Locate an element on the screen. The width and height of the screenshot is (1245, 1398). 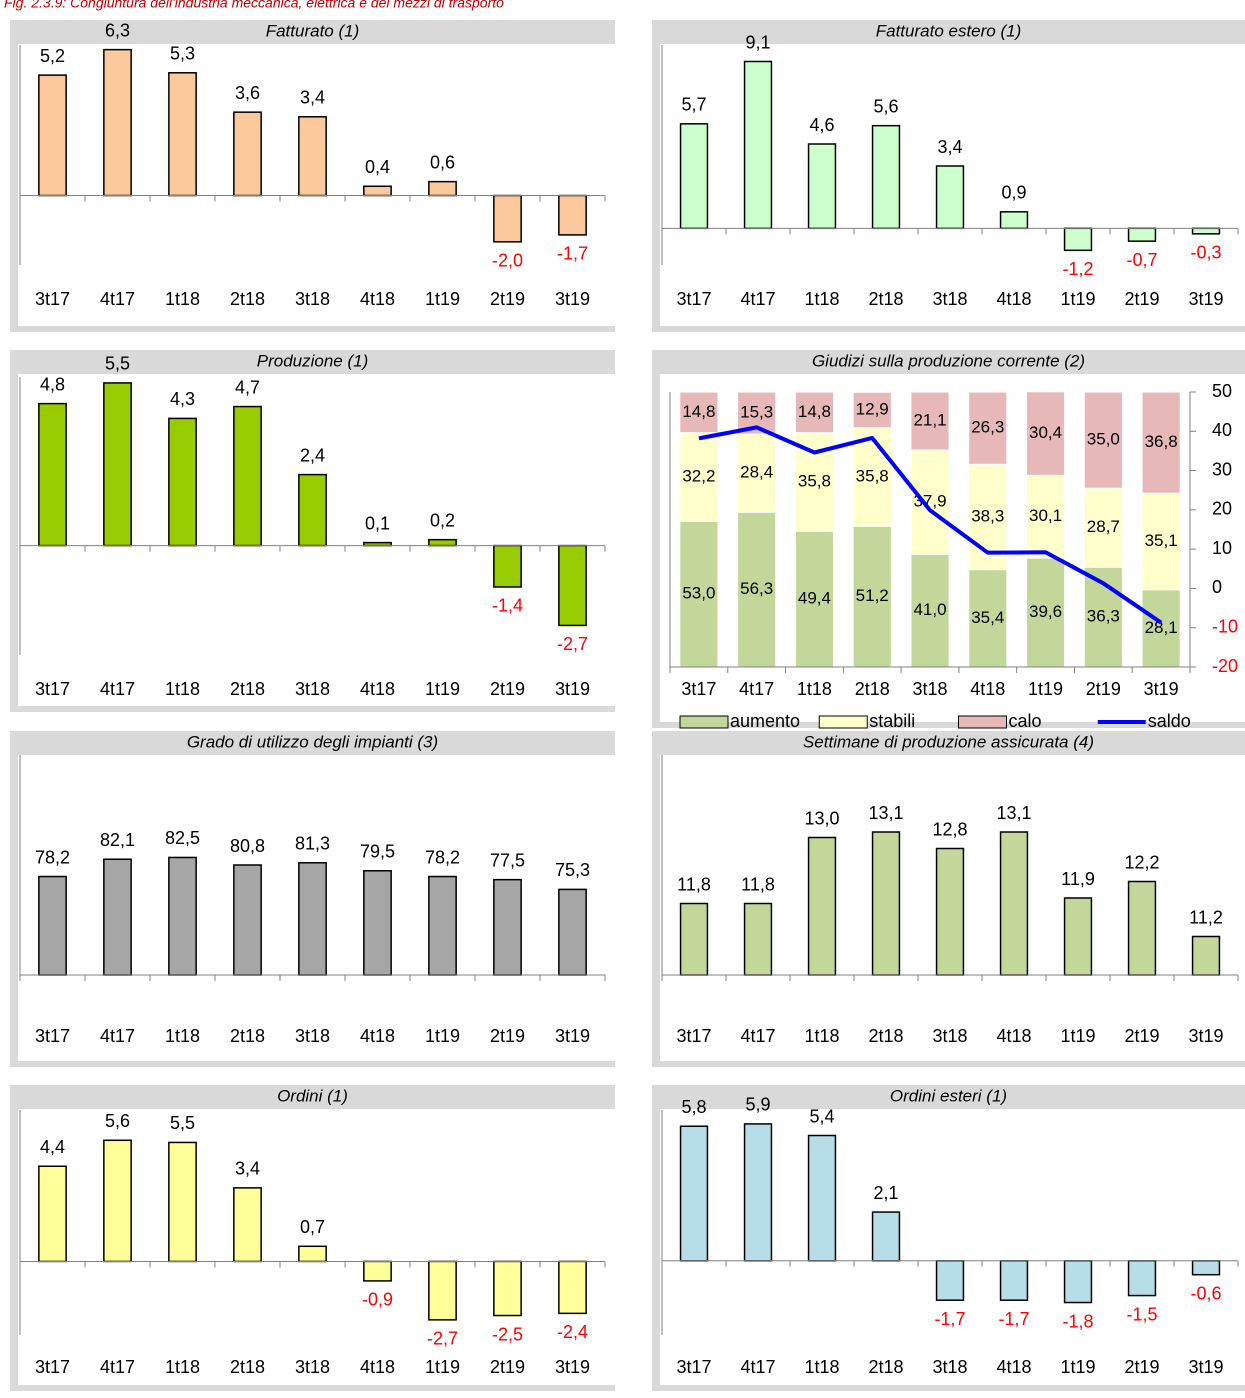
panel-title: Ordini (1) is located at coordinates (312, 1095).